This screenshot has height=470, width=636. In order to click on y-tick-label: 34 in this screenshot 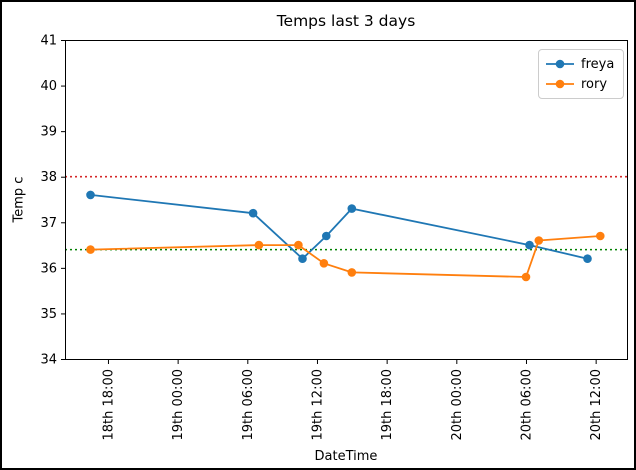, I will do `click(48, 360)`.